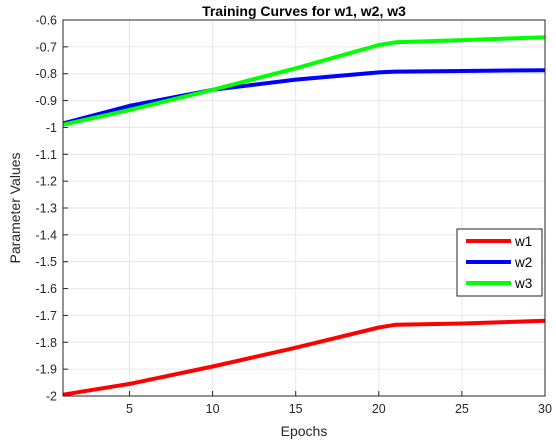 Image resolution: width=556 pixels, height=440 pixels. I want to click on x-tick-label: 25, so click(462, 409).